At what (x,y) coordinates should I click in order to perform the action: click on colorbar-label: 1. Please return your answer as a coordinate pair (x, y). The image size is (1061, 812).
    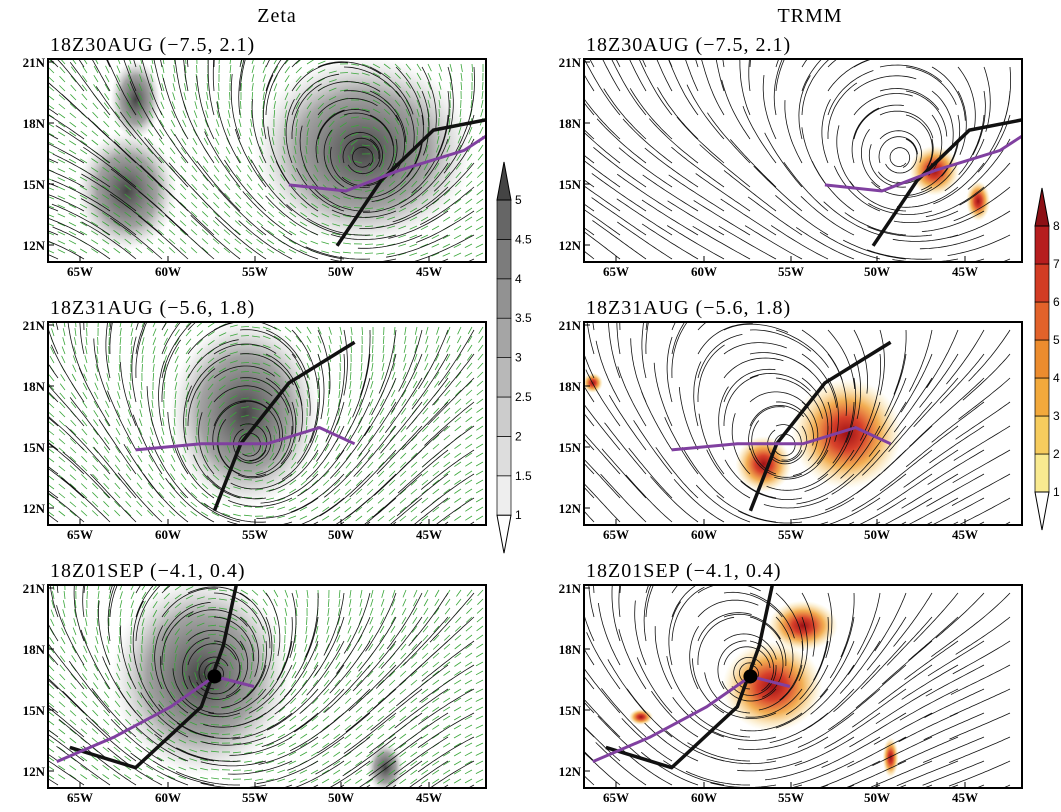
    Looking at the image, I should click on (518, 515).